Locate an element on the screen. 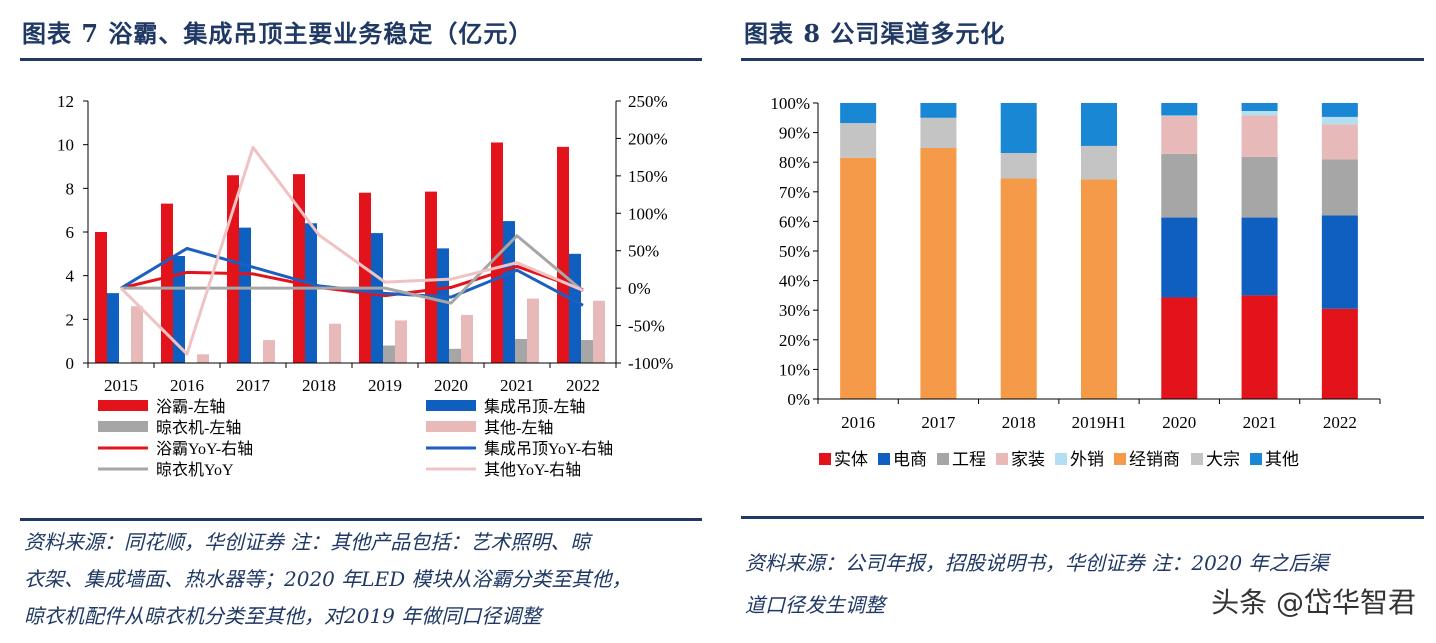 The width and height of the screenshot is (1436, 643). legend-label: 实体 is located at coordinates (851, 459).